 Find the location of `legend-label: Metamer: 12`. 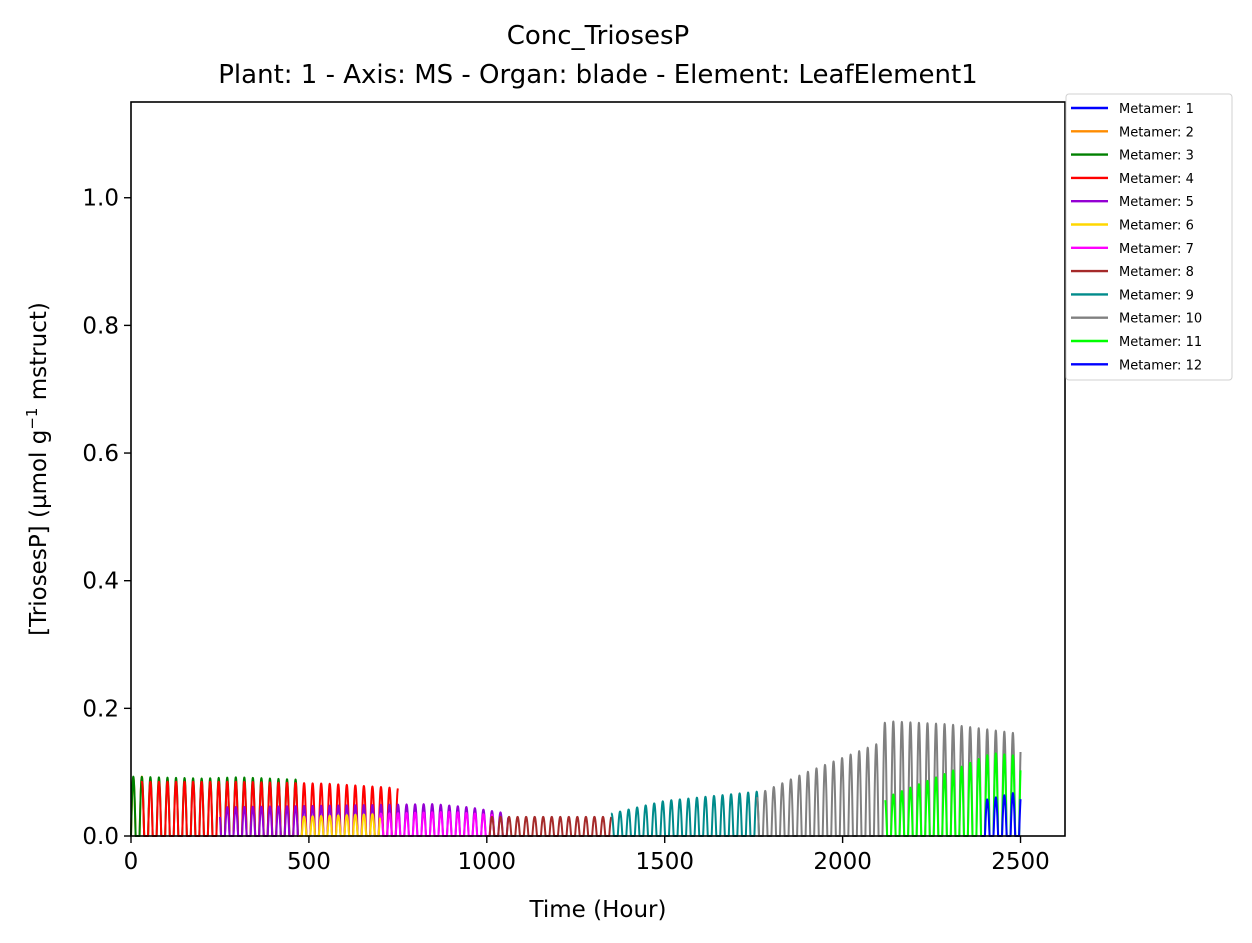

legend-label: Metamer: 12 is located at coordinates (1160, 365).